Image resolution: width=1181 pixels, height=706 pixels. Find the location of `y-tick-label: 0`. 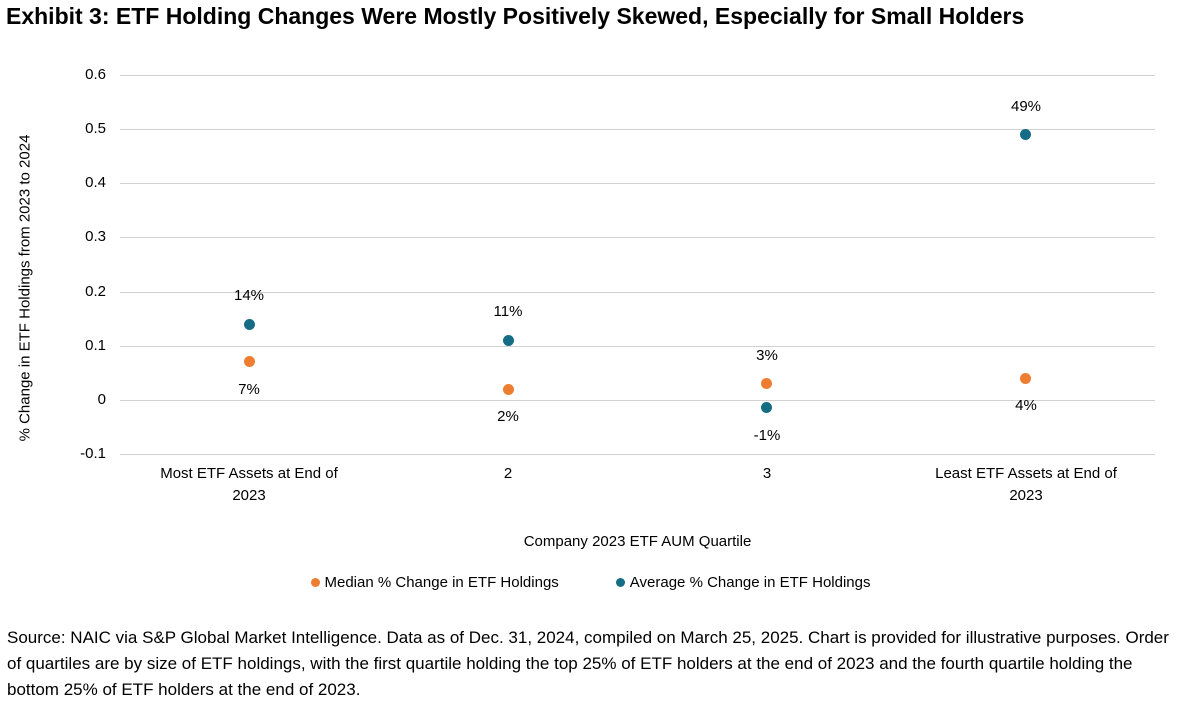

y-tick-label: 0 is located at coordinates (101, 399).